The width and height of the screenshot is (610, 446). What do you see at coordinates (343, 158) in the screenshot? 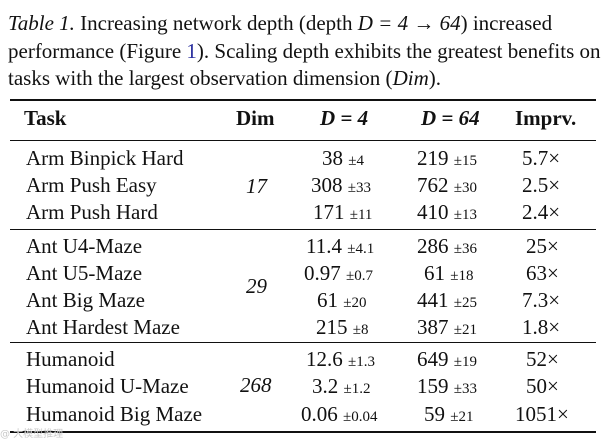
I see `d4-value: 38 ±4` at bounding box center [343, 158].